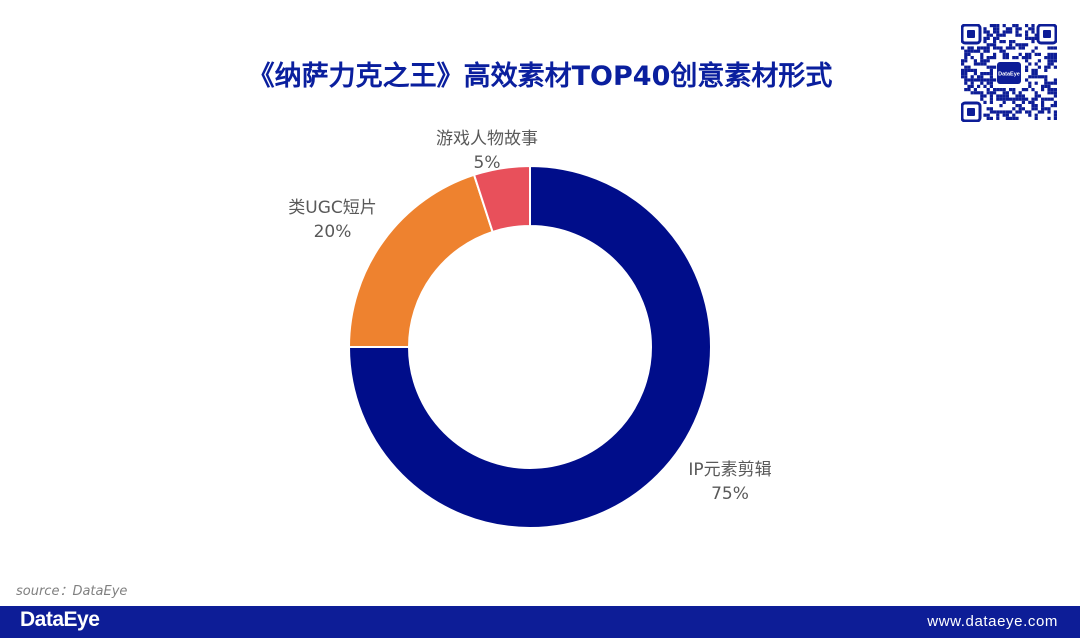  What do you see at coordinates (540, 622) in the screenshot?
I see `footer-bar: DataEye www.dataeye.com` at bounding box center [540, 622].